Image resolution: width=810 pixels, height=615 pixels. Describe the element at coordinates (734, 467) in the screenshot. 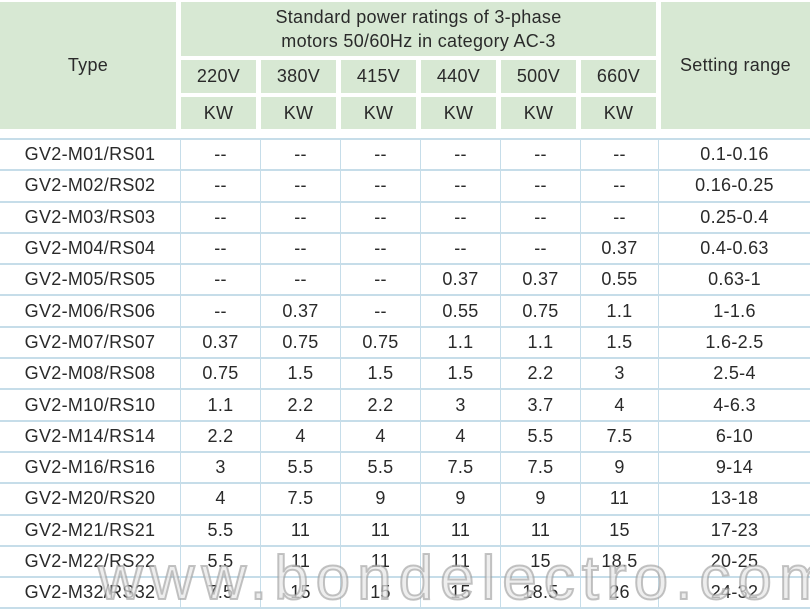

I see `setting-range-cell: 9-14` at that location.